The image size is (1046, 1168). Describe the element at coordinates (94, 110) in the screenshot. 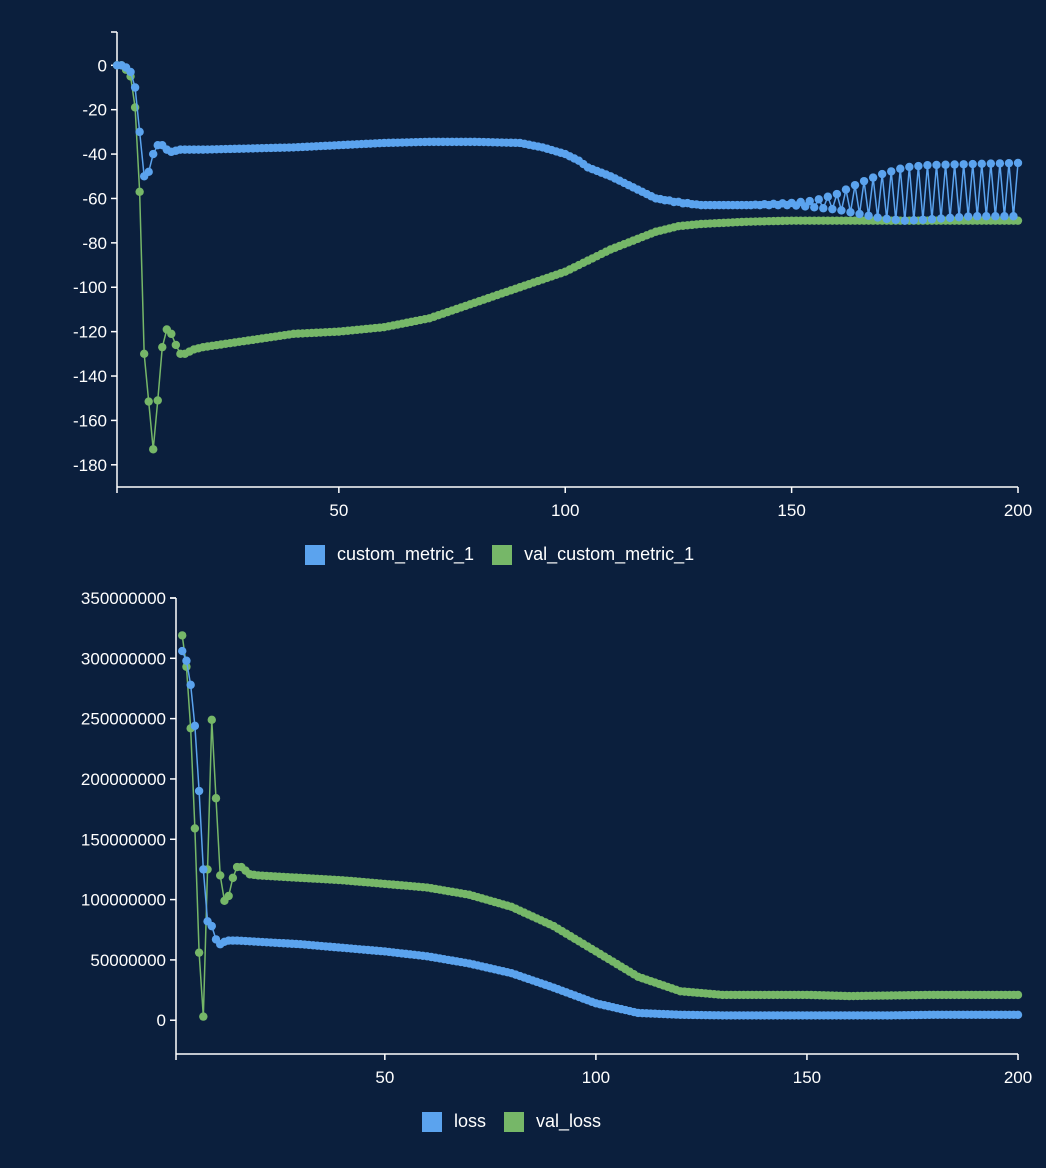

I see `y-tick-label: -20` at that location.